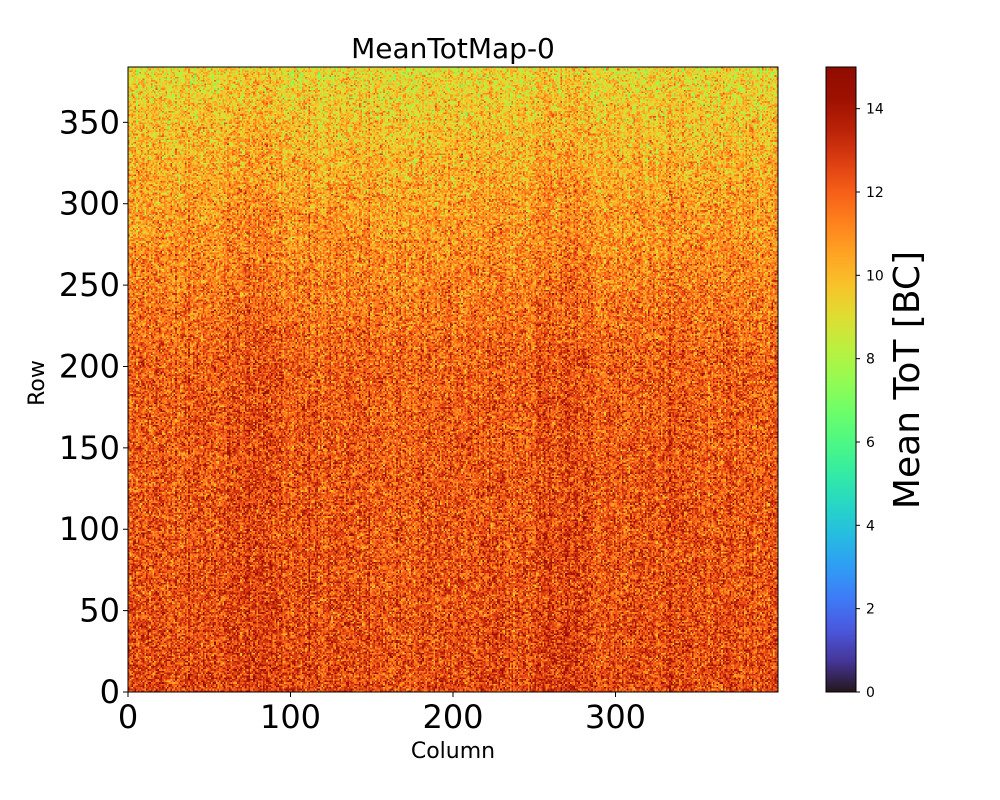 This screenshot has width=1000, height=800. I want to click on colorbar-gradient, so click(841, 379).